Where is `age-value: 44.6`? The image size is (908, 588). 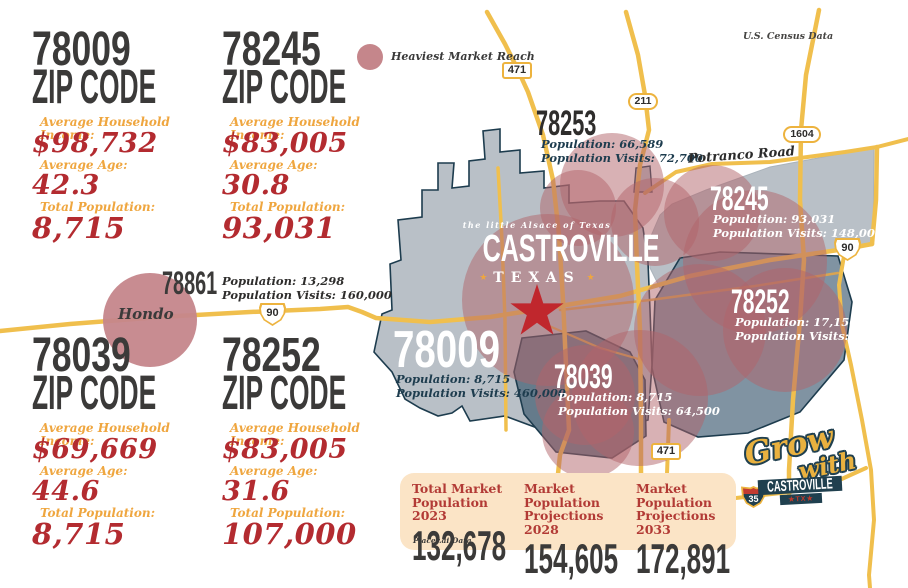
age-value: 44.6 is located at coordinates (66, 491).